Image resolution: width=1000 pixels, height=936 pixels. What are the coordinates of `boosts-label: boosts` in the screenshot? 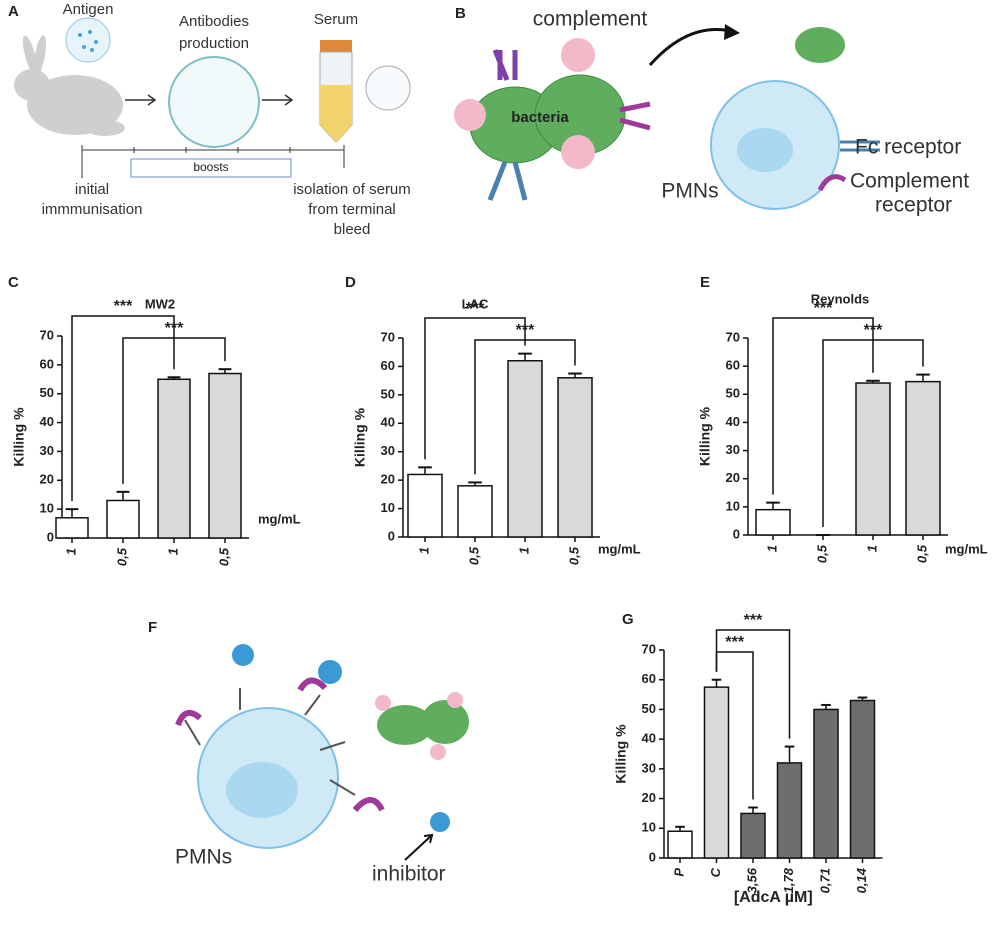 It's located at (210, 167).